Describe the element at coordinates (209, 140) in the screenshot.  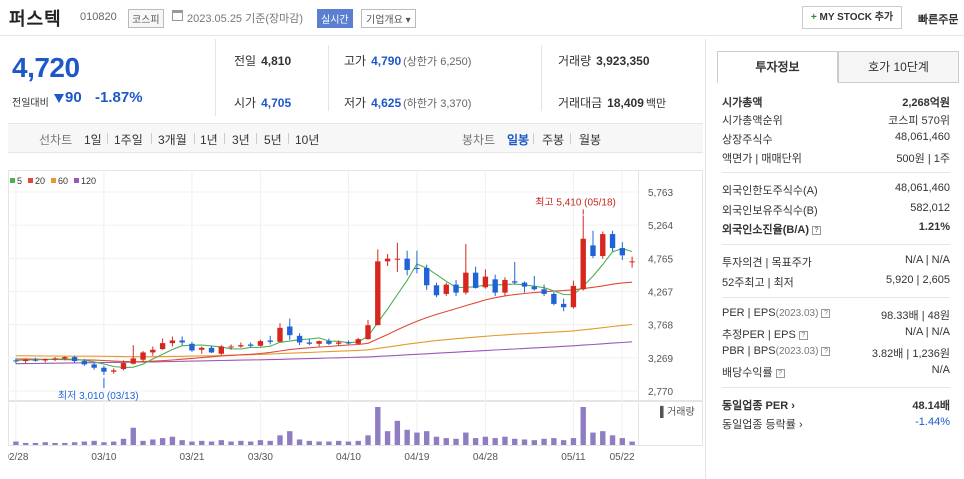
I see `tab-1year: 1년` at that location.